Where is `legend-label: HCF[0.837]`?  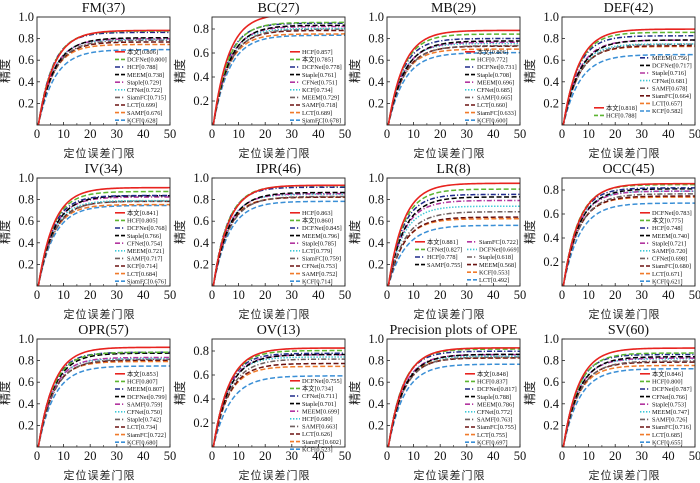
legend-label: HCF[0.837] is located at coordinates (492, 382).